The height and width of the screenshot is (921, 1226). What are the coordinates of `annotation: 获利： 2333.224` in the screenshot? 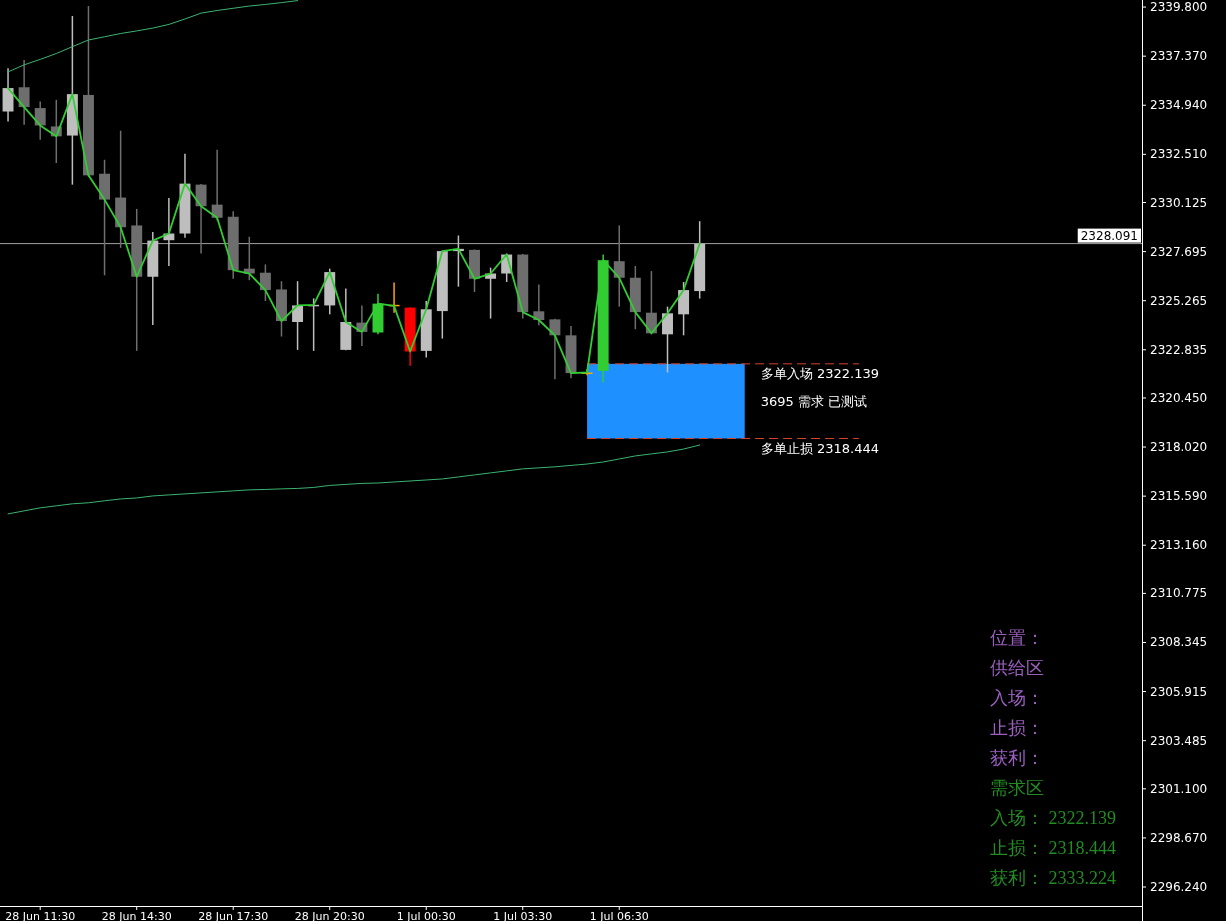 It's located at (1053, 878).